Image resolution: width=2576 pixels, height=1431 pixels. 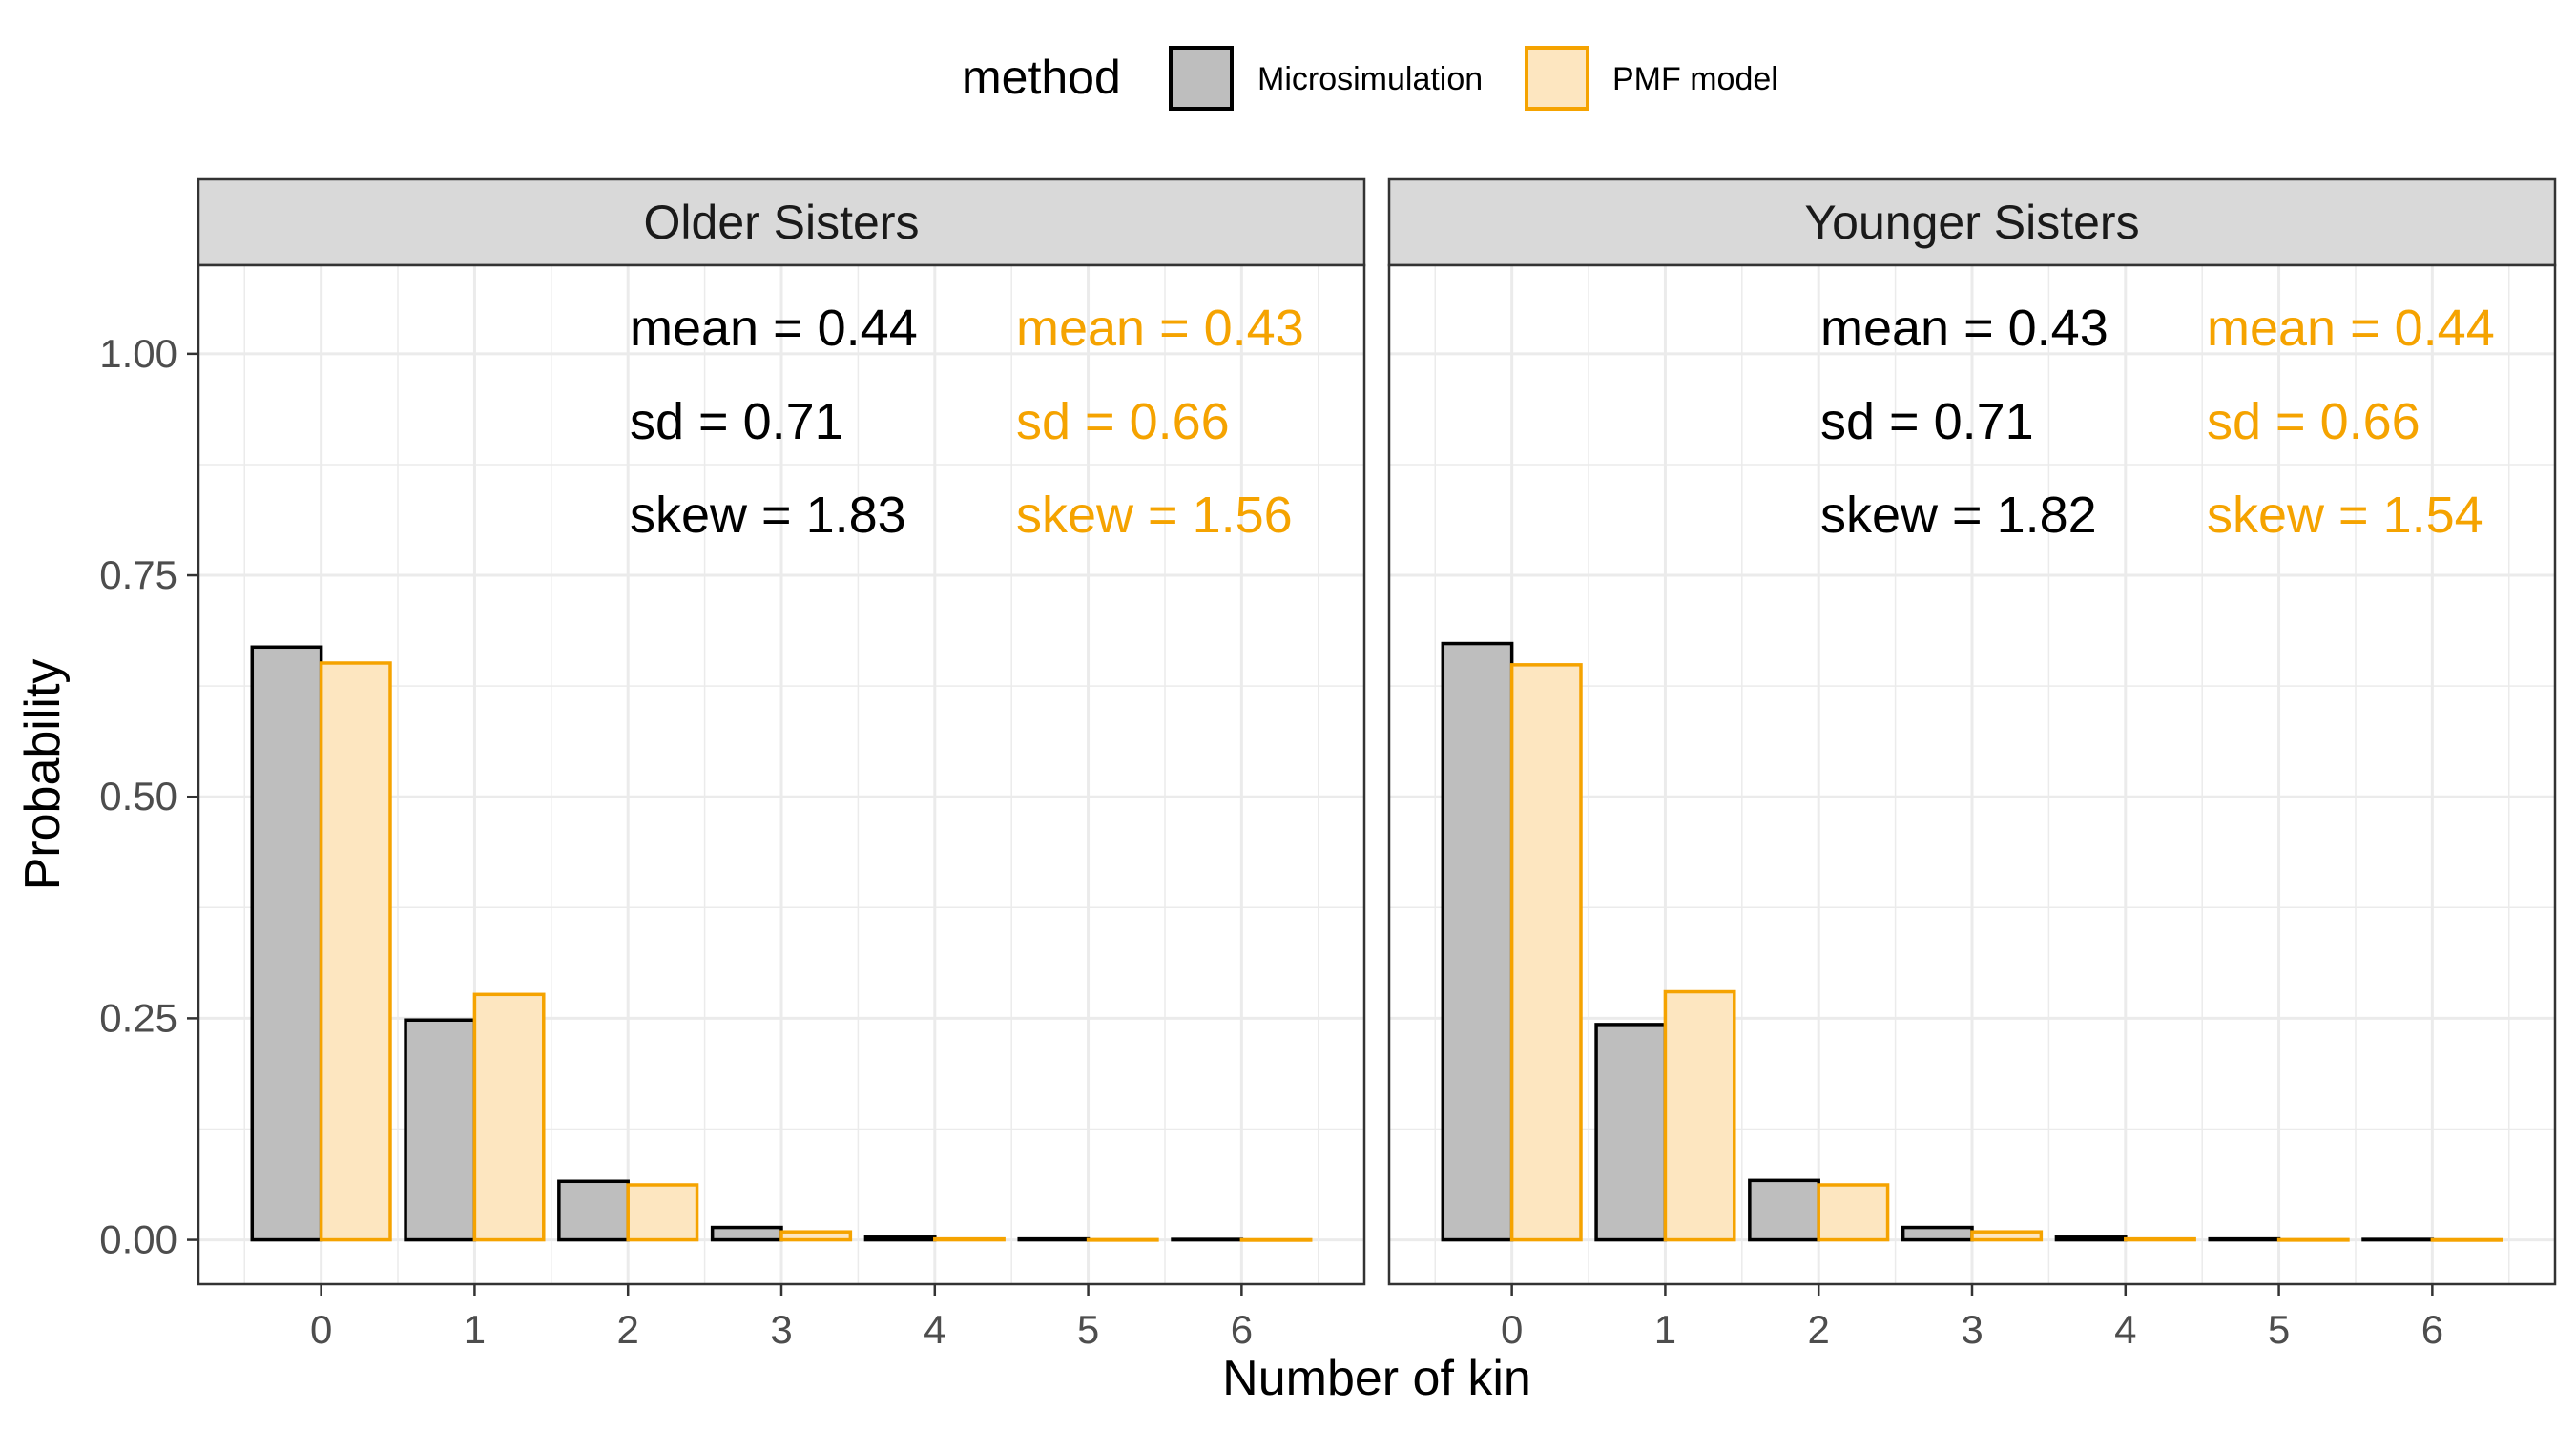 I want to click on annotation-pmf-model: mean = 0.43, so click(x=1160, y=328).